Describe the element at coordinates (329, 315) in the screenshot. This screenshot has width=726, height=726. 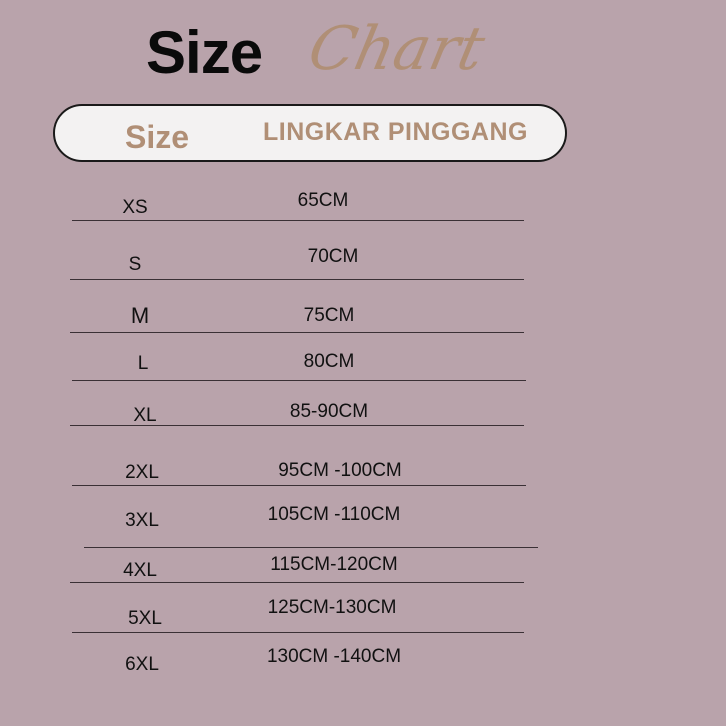
I see `waist-value: 75CM` at that location.